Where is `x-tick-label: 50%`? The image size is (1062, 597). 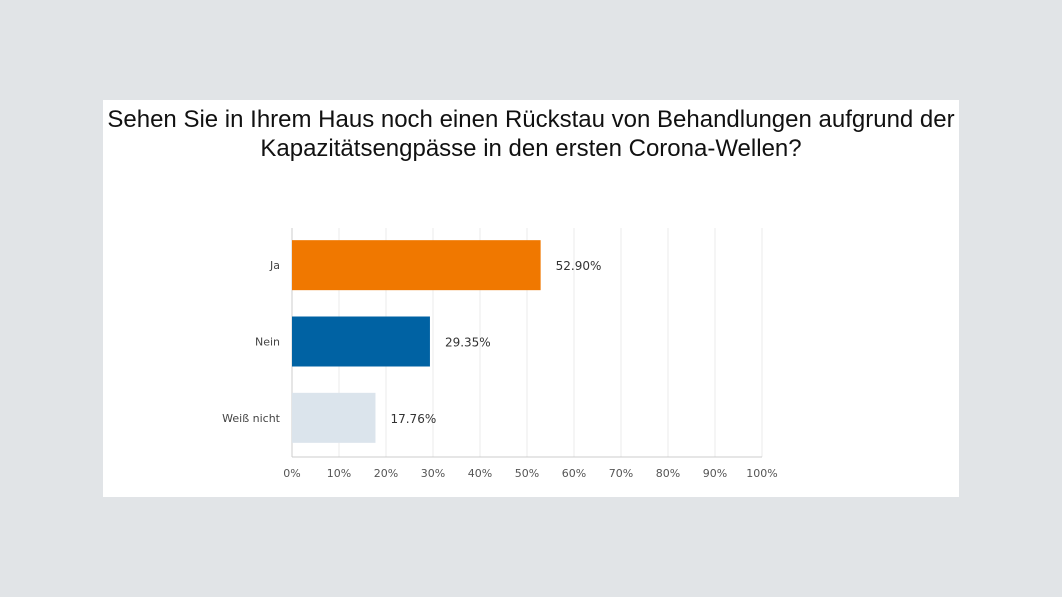
x-tick-label: 50% is located at coordinates (527, 473).